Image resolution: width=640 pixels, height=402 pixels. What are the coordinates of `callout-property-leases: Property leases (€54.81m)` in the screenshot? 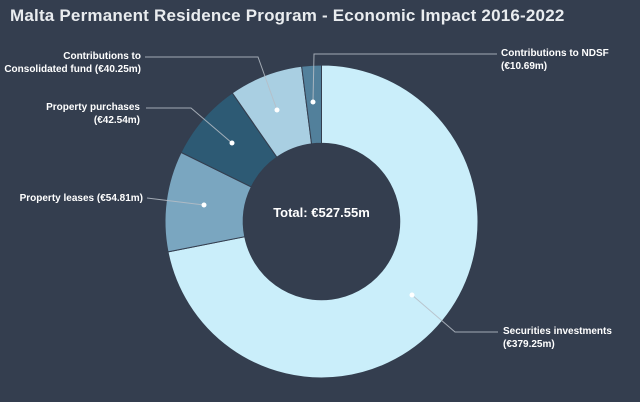 It's located at (81, 198).